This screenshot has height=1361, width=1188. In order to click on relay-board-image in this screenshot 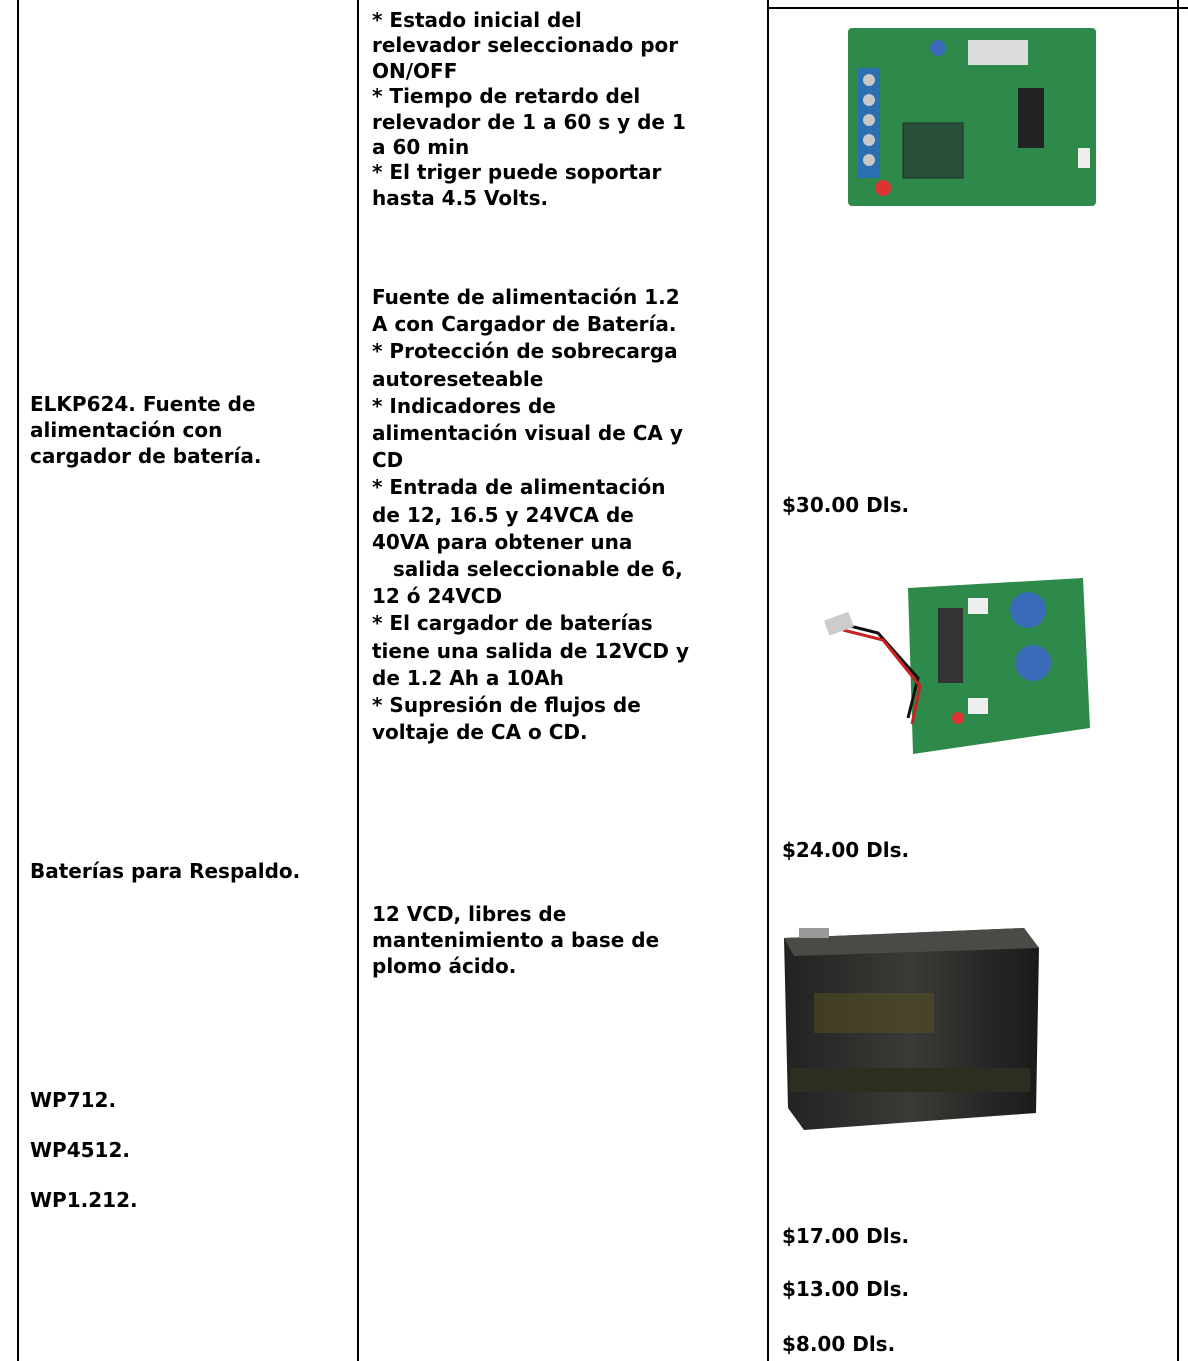, I will do `click(972, 117)`.